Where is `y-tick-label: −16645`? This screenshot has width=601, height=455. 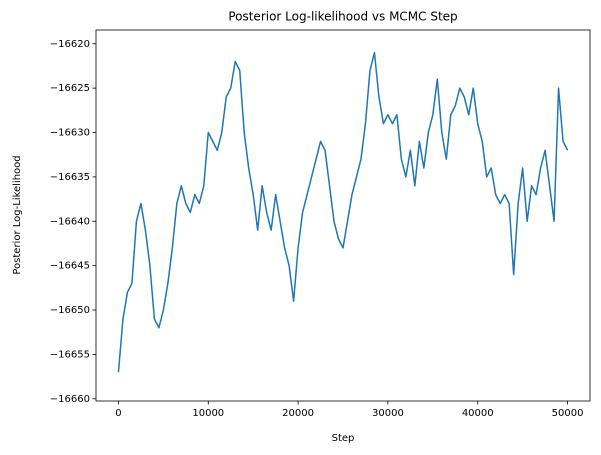 y-tick-label: −16645 is located at coordinates (70, 266).